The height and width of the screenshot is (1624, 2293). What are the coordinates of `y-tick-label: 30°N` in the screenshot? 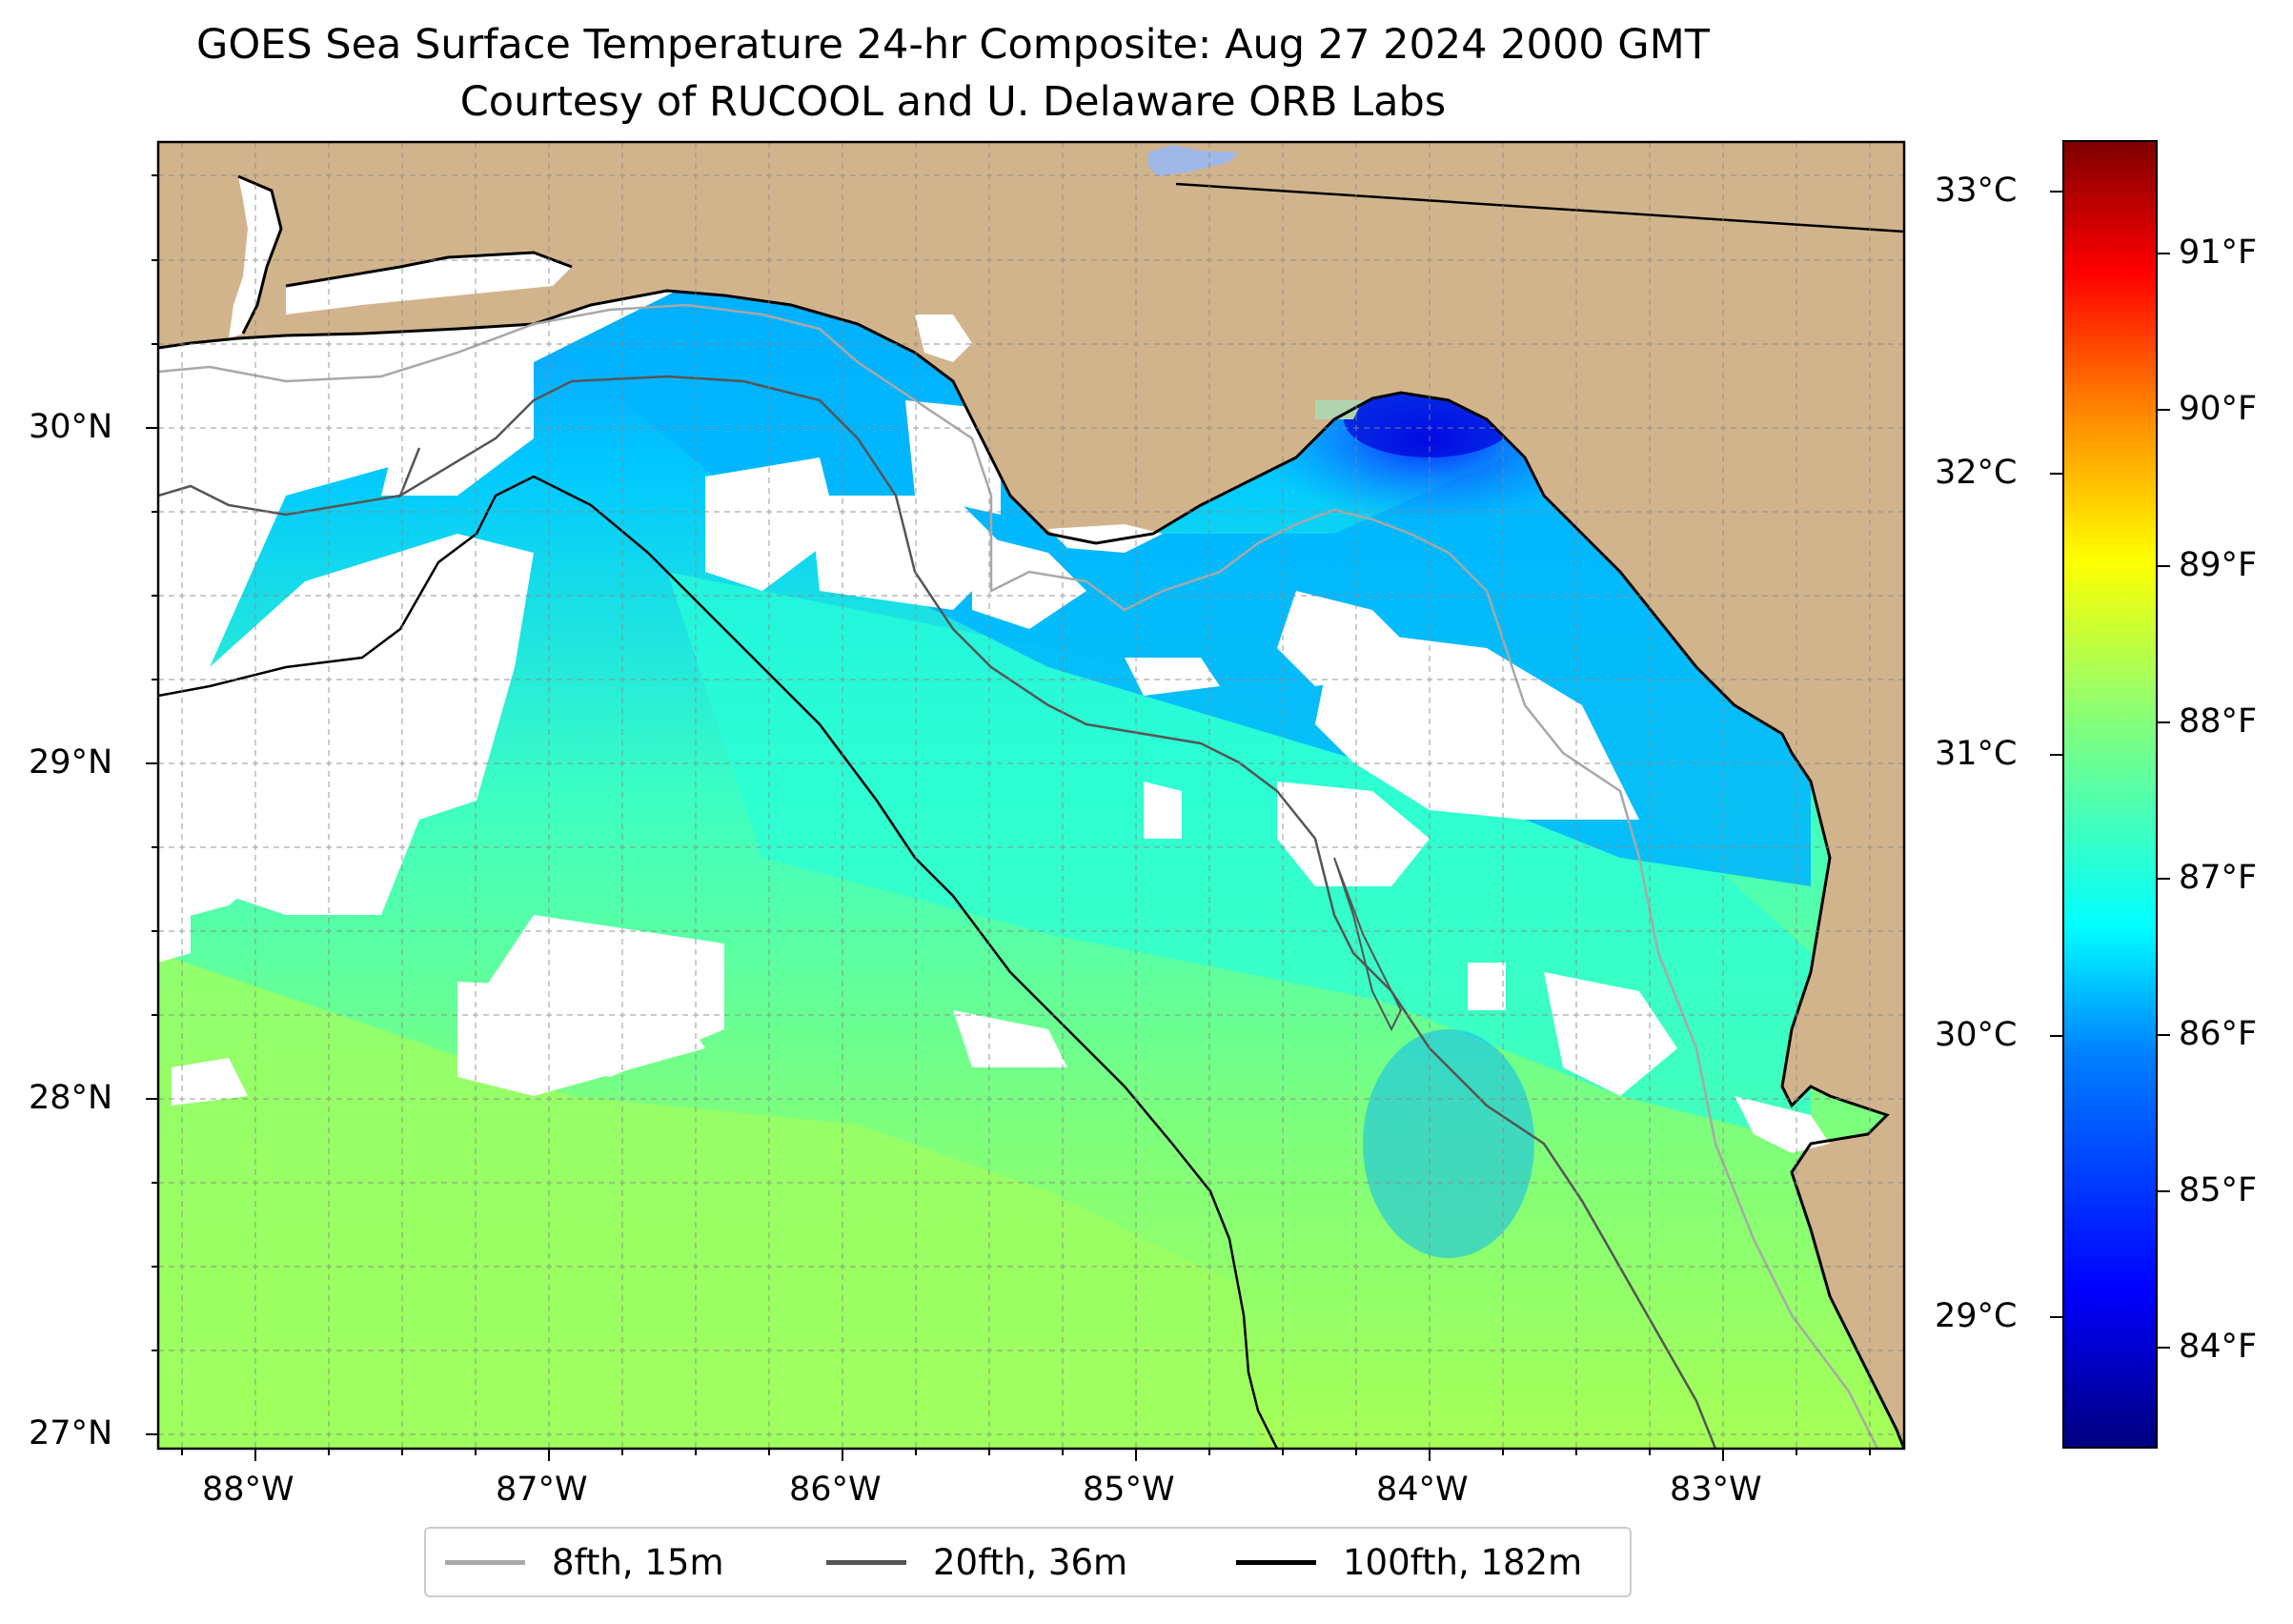 It's located at (71, 427).